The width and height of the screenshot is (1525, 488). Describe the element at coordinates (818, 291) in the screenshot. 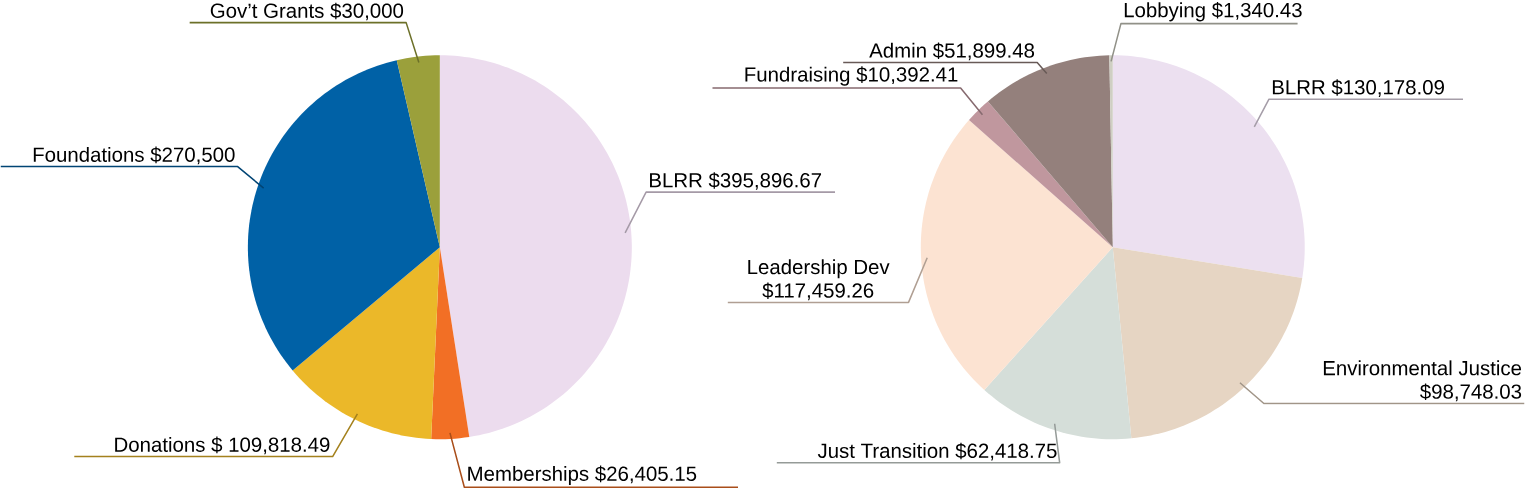

I see `data-label: $117,459.26` at that location.